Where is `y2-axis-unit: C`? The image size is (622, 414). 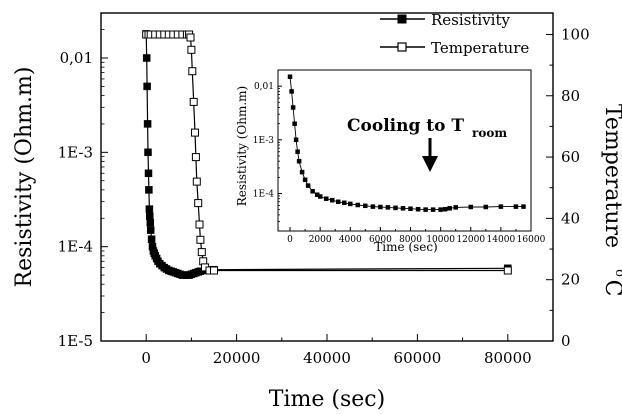
y2-axis-unit: C is located at coordinates (611, 288).